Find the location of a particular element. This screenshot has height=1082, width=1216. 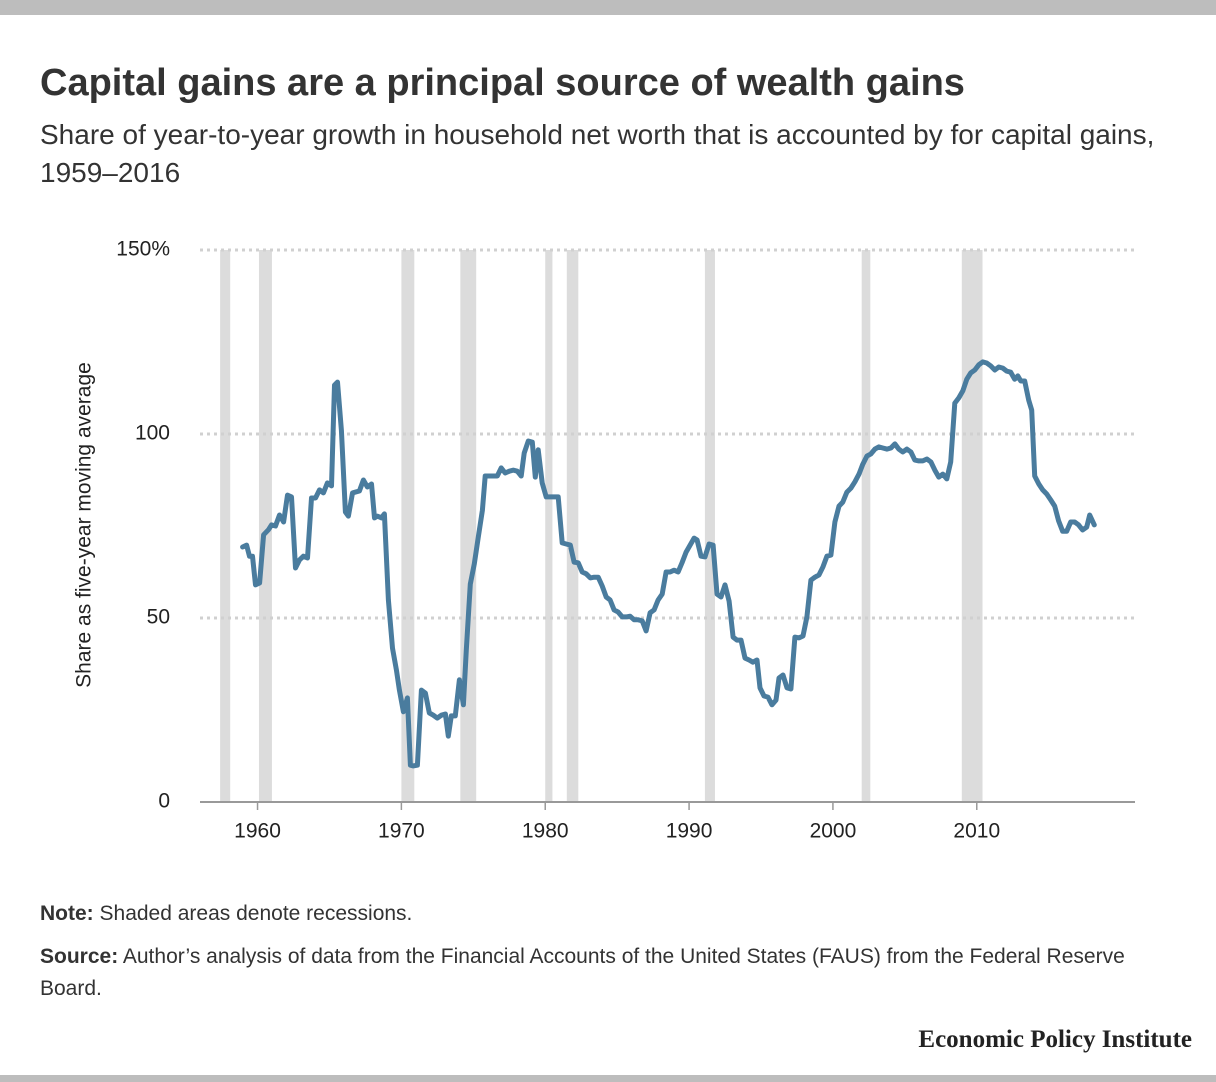

x-tick-label: 2010 is located at coordinates (976, 831).